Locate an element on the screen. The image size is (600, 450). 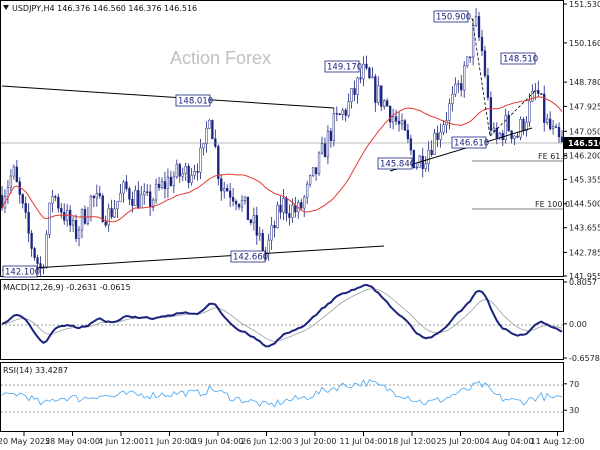
macd-line is located at coordinates (282, 315).